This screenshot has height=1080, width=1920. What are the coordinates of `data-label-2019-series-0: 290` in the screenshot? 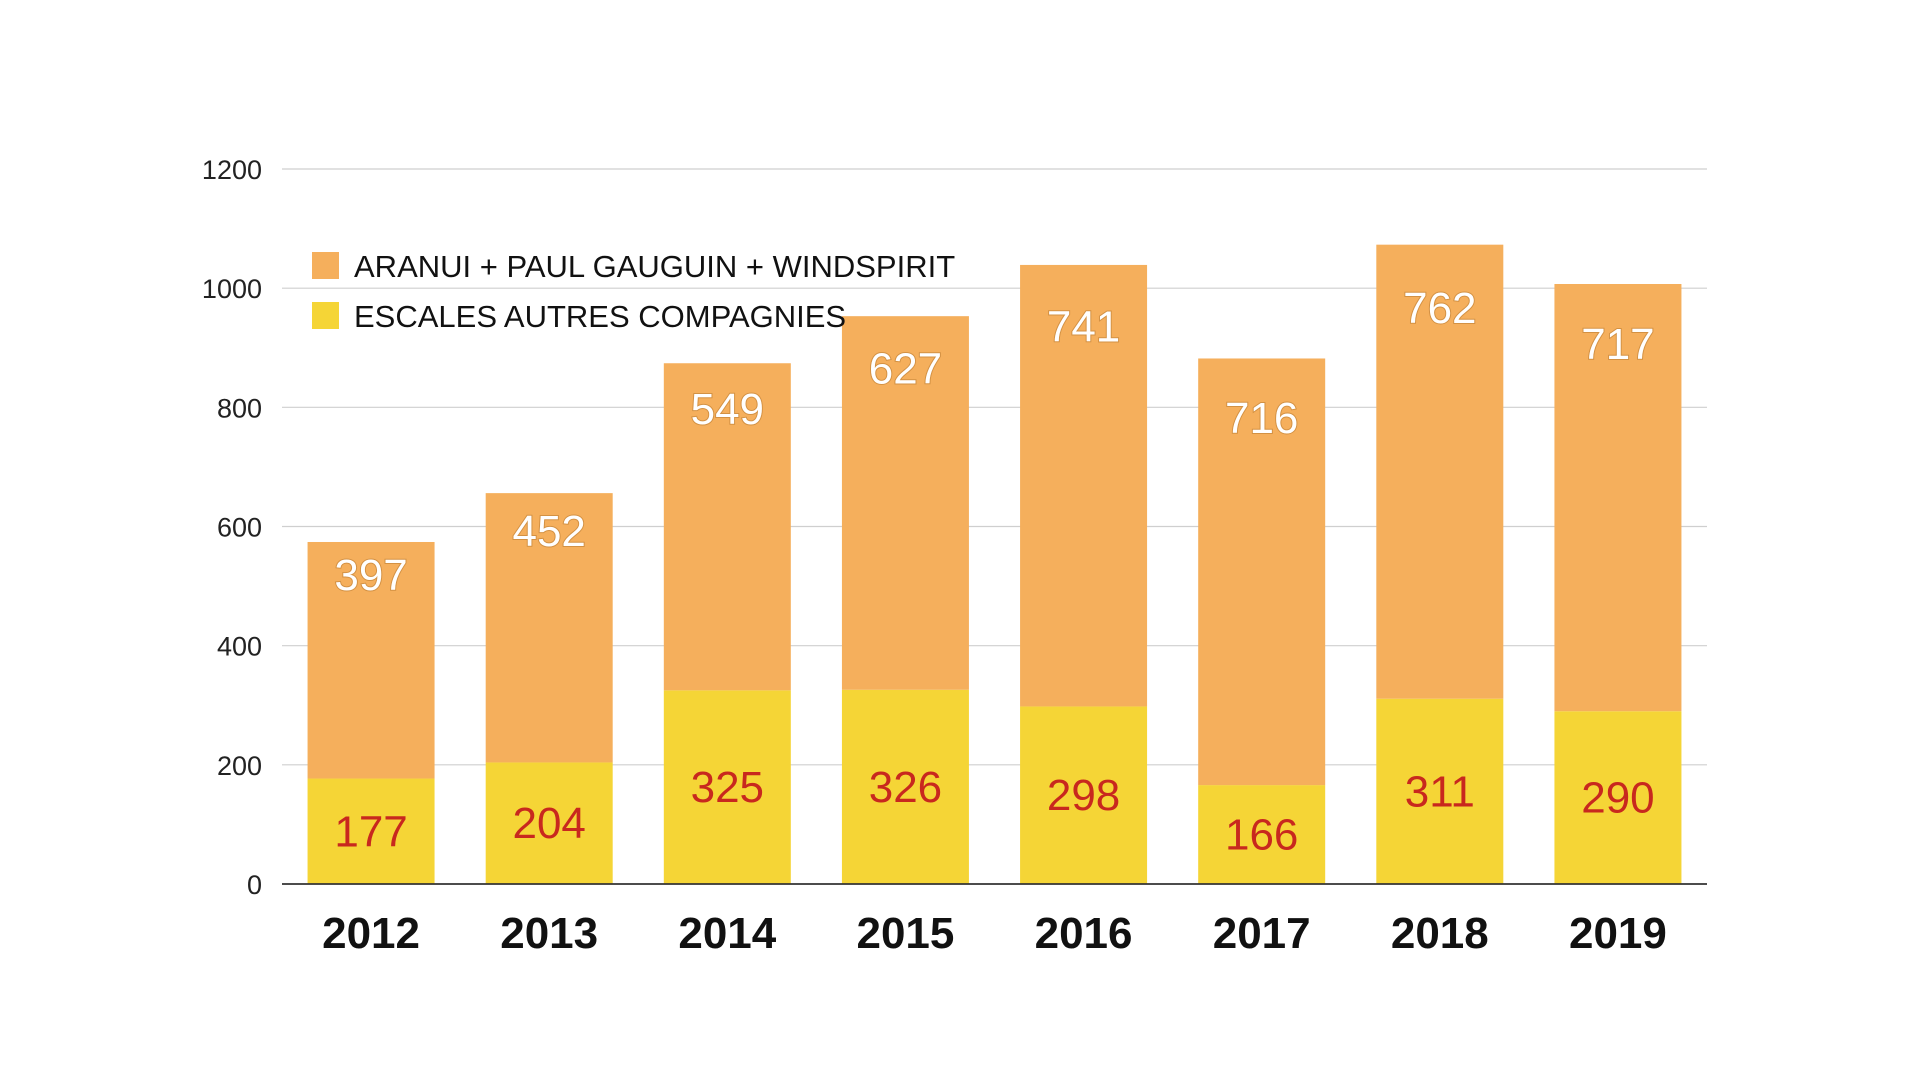 It's located at (1617, 798).